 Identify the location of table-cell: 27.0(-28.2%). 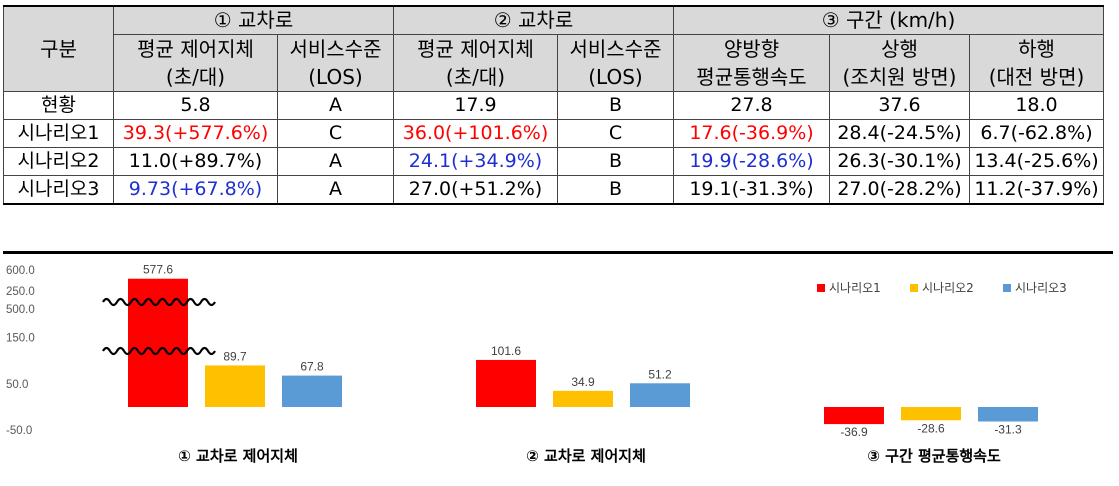
(899, 190).